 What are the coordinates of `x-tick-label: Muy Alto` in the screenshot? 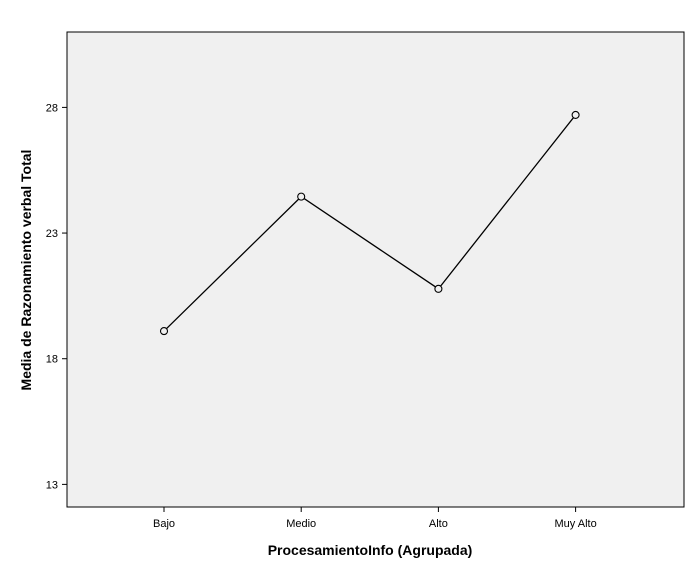 It's located at (576, 524).